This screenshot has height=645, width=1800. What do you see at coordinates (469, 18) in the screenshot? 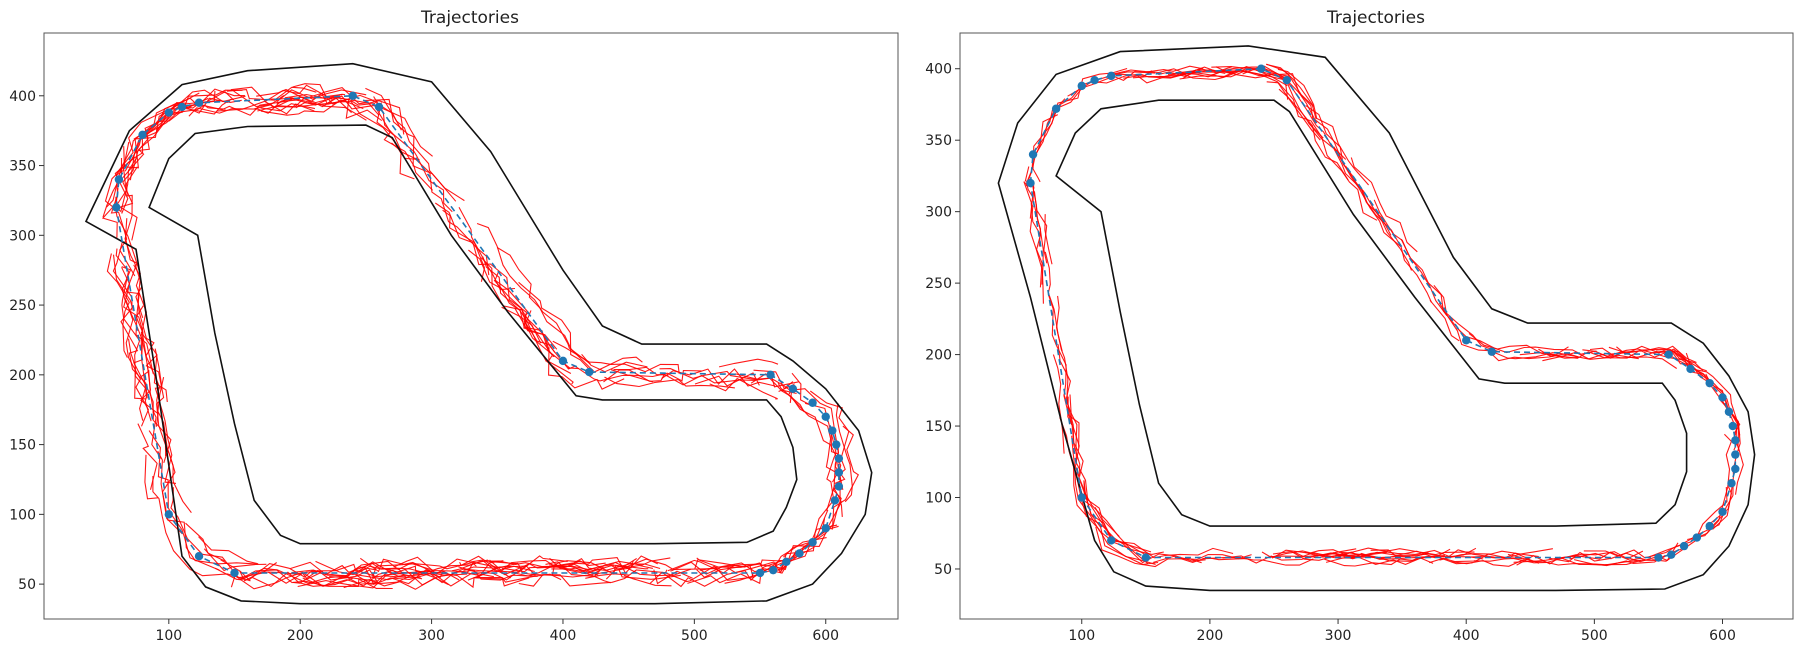
I see `chart-title: Trajectories` at bounding box center [469, 18].